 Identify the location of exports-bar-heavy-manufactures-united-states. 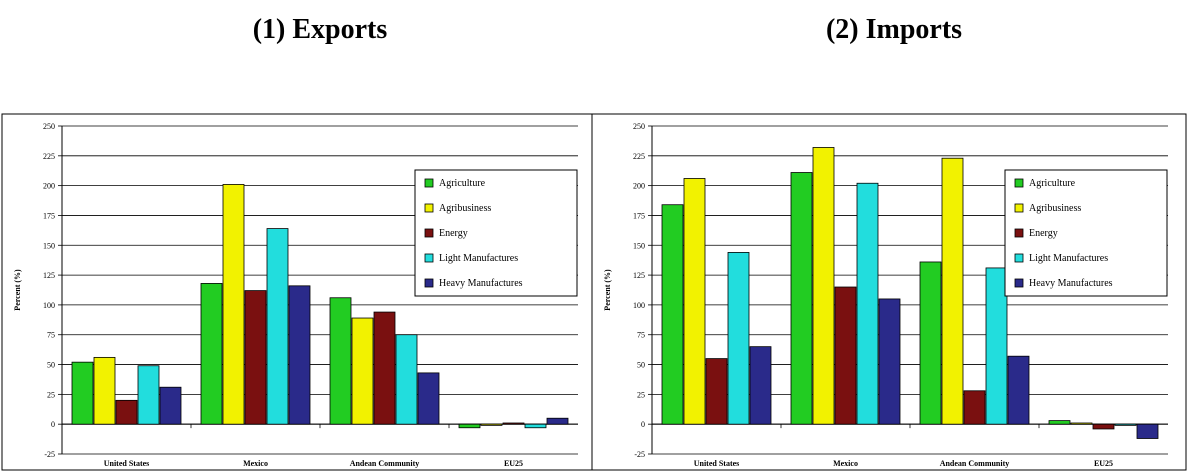
(170, 405).